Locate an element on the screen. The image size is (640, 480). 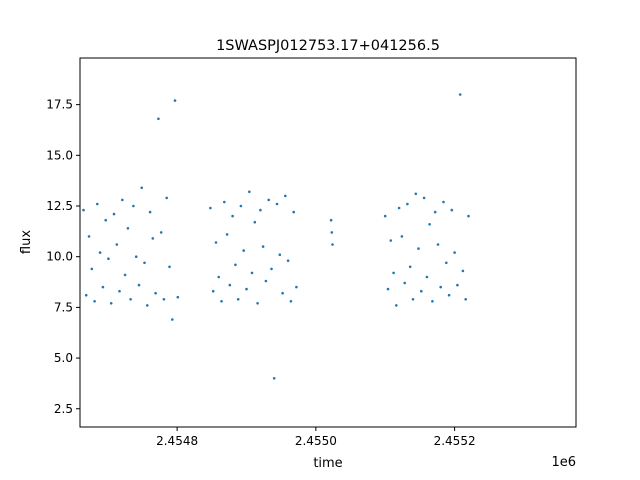
y-tick-label: 5.0 is located at coordinates (63, 358).